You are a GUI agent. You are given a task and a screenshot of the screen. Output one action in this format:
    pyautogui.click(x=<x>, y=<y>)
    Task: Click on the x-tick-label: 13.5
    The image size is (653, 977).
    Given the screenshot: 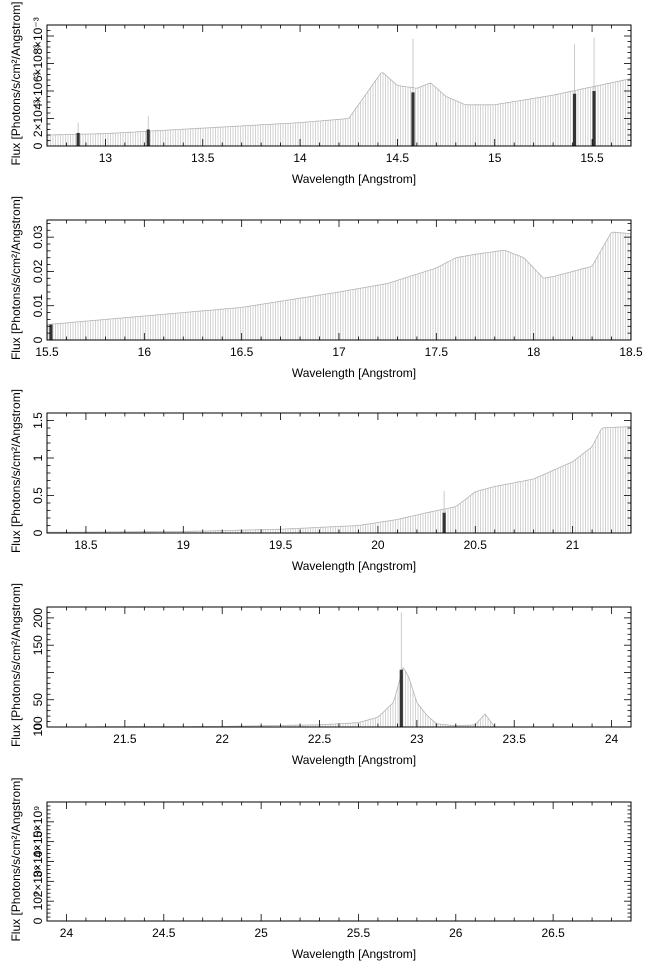 What is the action you would take?
    pyautogui.click(x=203, y=158)
    